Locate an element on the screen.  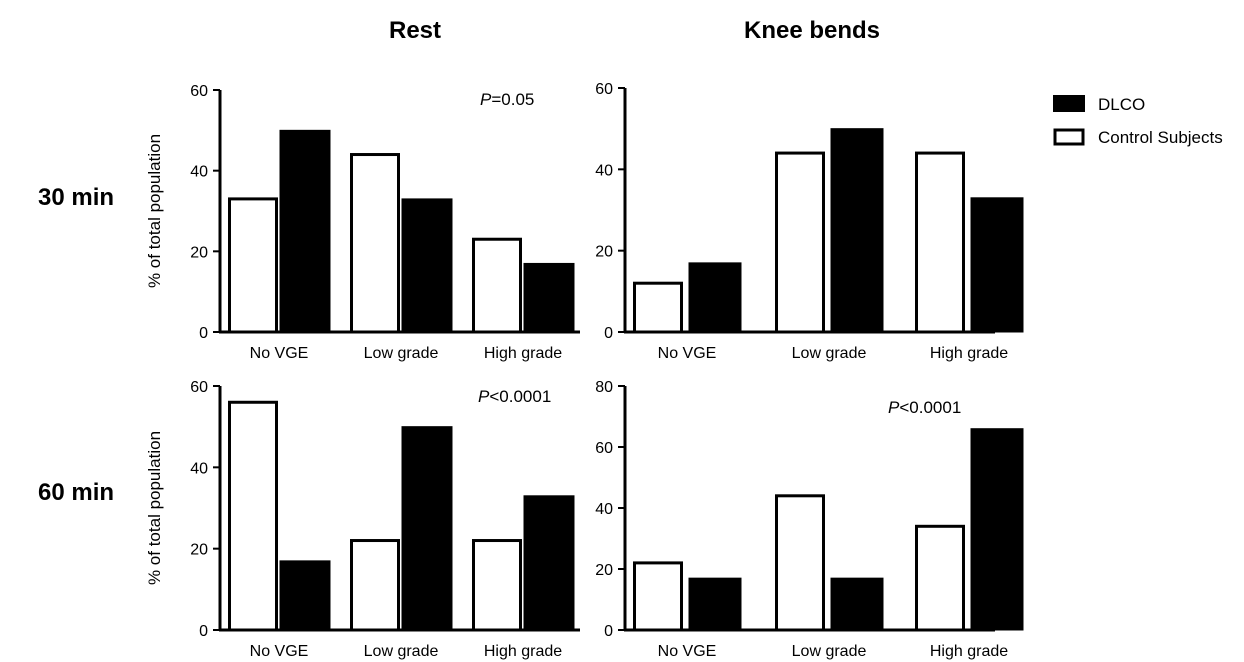
p-value-annotation: P=0.05 is located at coordinates (507, 99).